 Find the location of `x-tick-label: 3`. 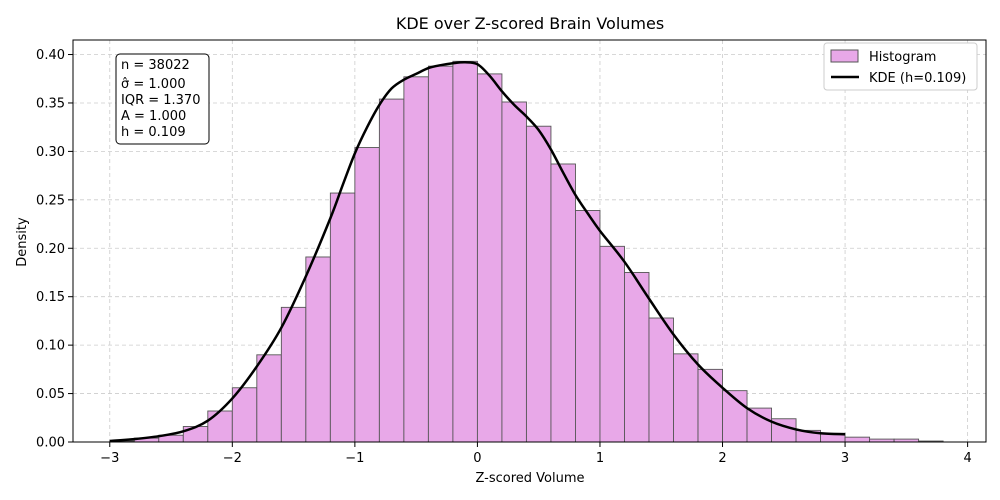

x-tick-label: 3 is located at coordinates (845, 458).